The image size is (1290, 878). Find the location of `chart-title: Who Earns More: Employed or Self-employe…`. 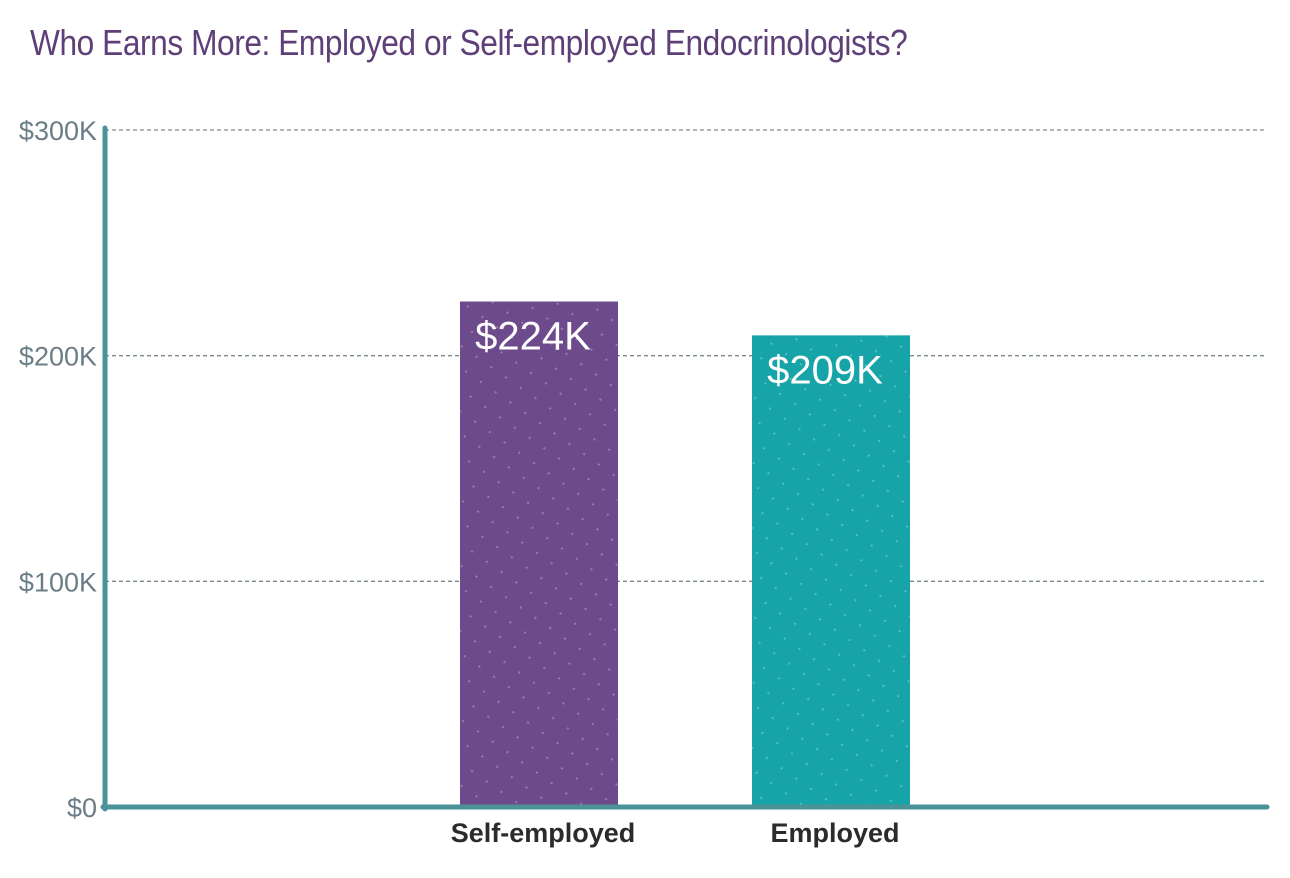

chart-title: Who Earns More: Employed or Self-employe… is located at coordinates (469, 42).